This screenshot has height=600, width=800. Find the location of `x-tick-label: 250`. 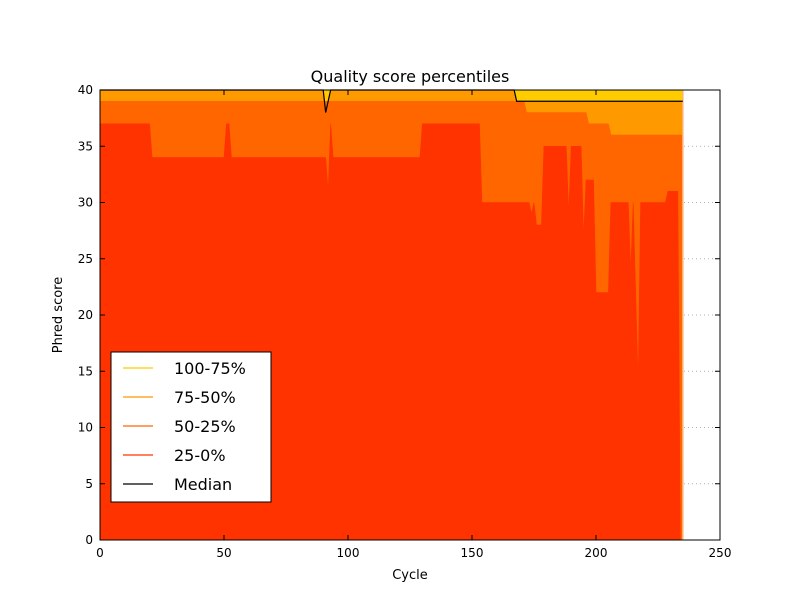

x-tick-label: 250 is located at coordinates (720, 553).